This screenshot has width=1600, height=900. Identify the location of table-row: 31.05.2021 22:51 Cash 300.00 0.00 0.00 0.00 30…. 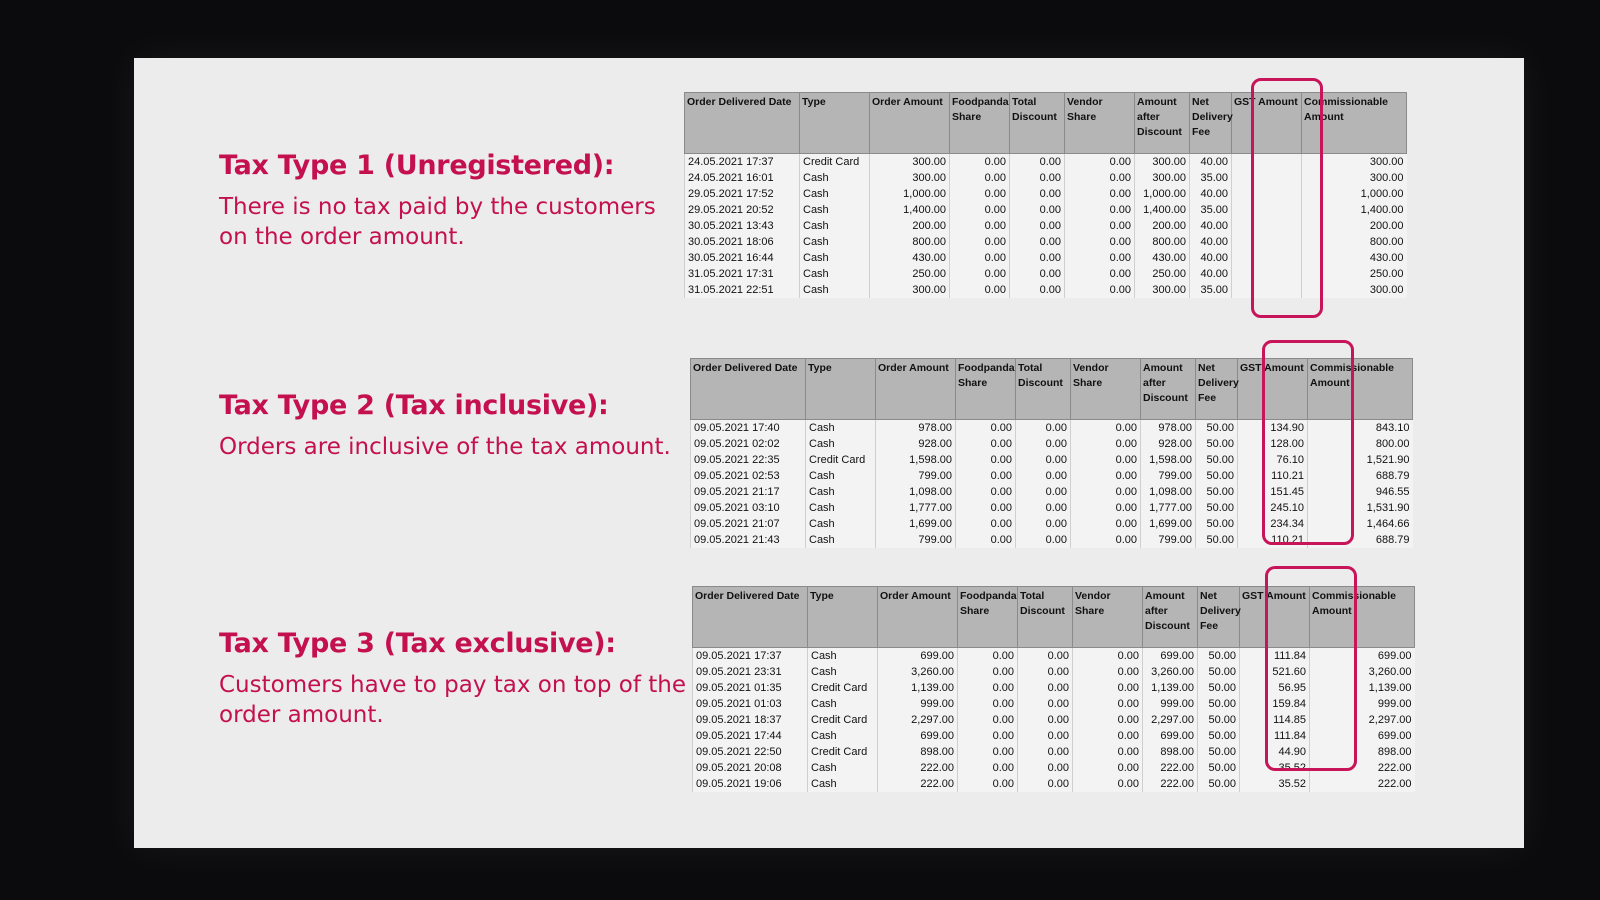
(1045, 290).